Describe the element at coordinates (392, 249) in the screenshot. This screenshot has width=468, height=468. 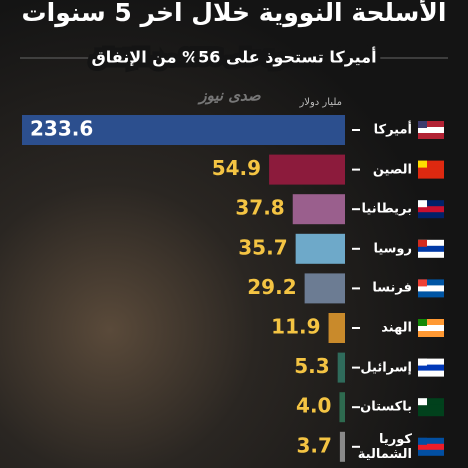
I see `category-label: روسيا` at that location.